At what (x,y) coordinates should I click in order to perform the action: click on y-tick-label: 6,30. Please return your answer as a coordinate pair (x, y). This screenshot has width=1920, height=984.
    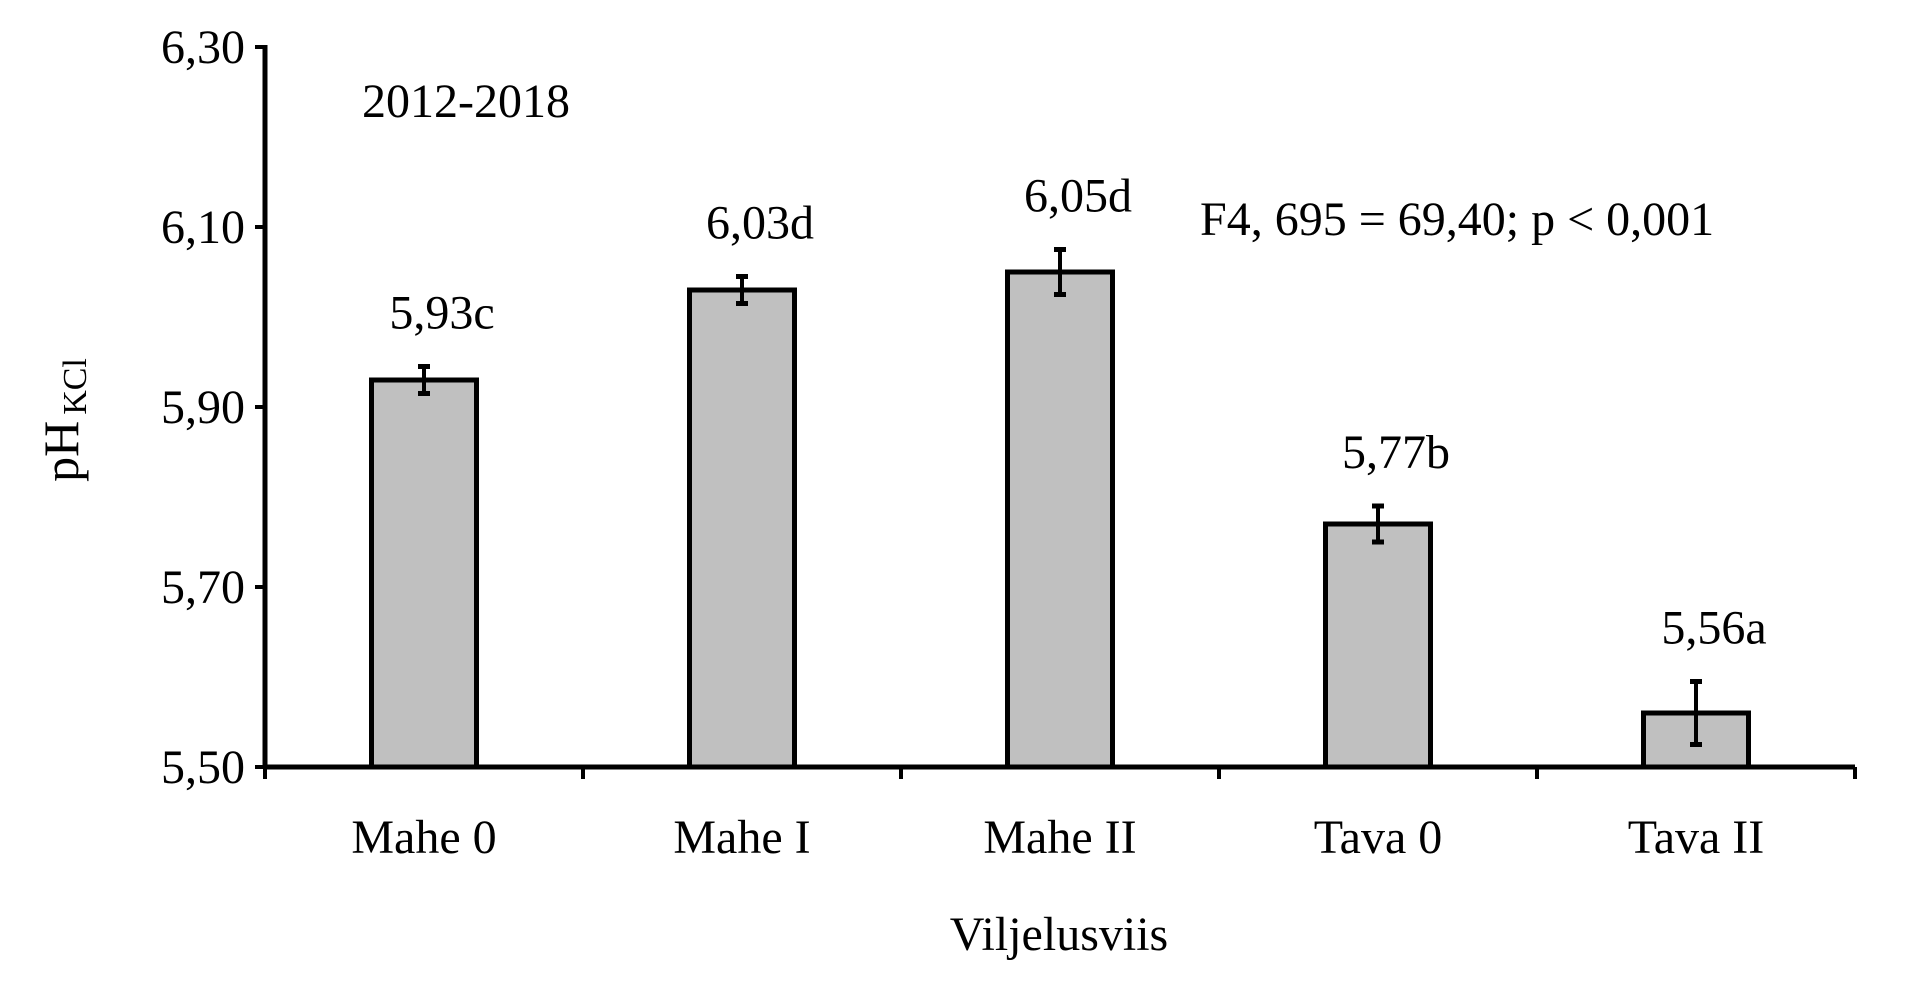
    Looking at the image, I should click on (203, 47).